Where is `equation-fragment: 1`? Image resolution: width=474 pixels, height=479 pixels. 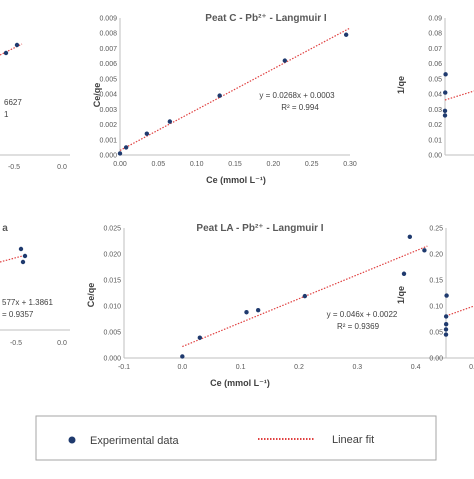 equation-fragment: 1 is located at coordinates (6, 114).